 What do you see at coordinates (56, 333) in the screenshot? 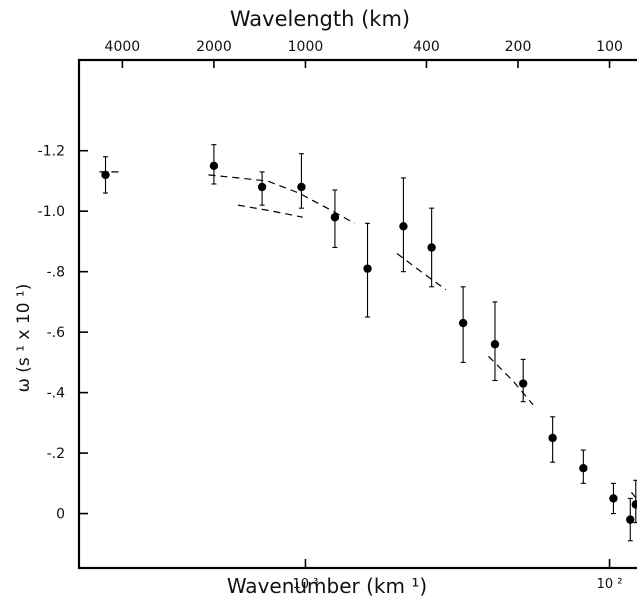
I see `y-tick-label: -.6` at bounding box center [56, 333].